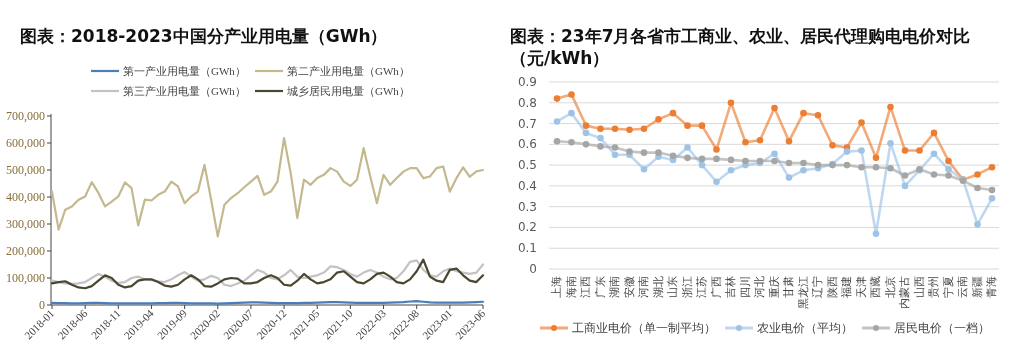 Image resolution: width=1015 pixels, height=353 pixels. I want to click on y-tick-label: 0.7, so click(527, 123).